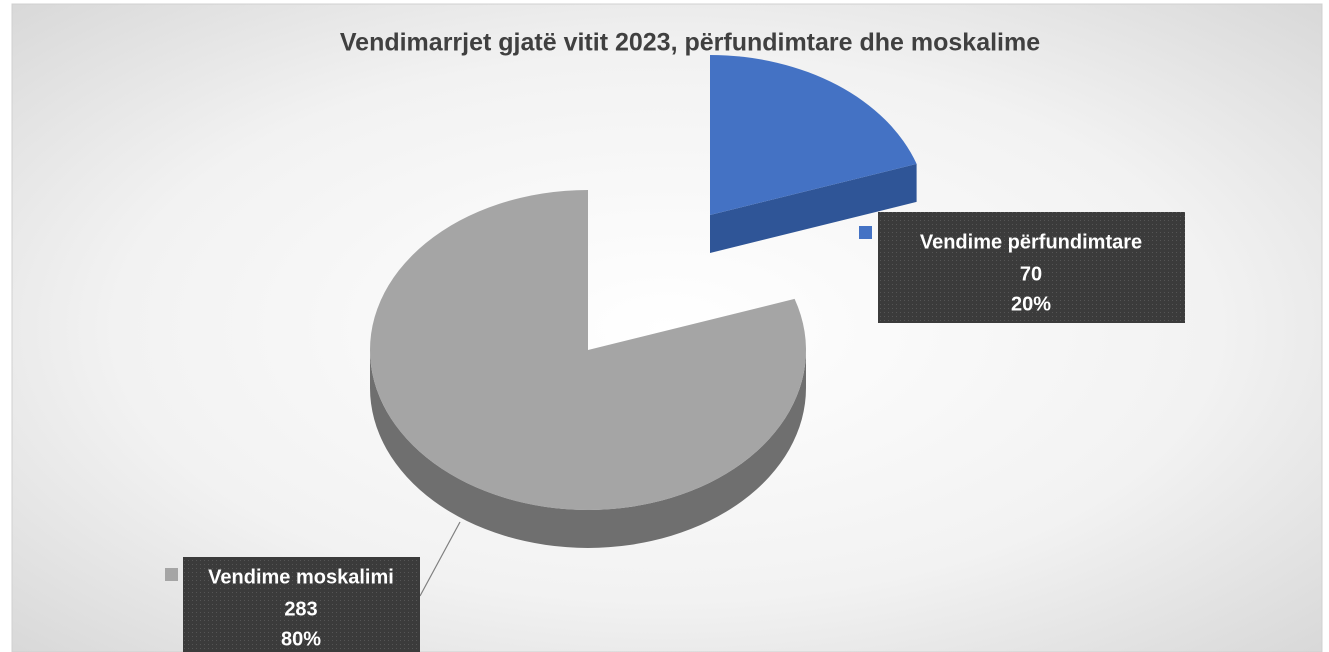  Describe the element at coordinates (1031, 304) in the screenshot. I see `data-label: 20%` at that location.